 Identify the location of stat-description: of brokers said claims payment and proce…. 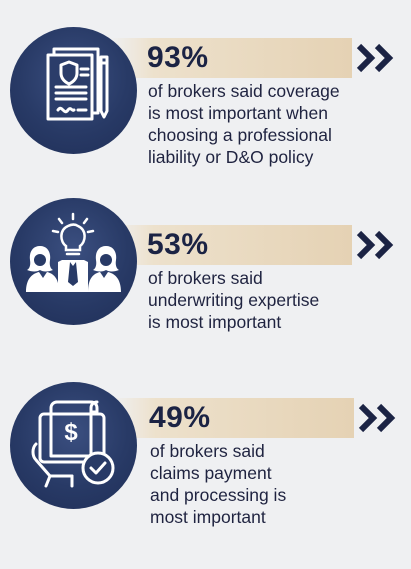
(218, 484).